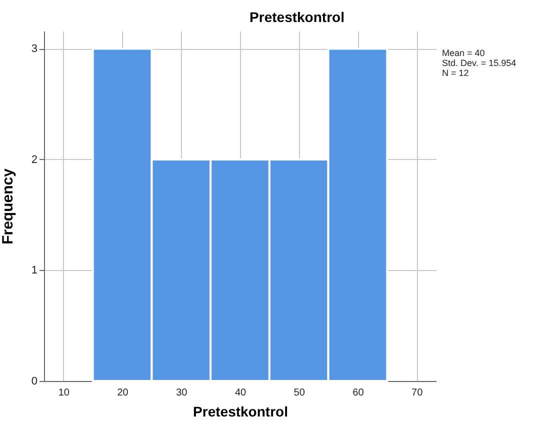 Image resolution: width=533 pixels, height=431 pixels. Describe the element at coordinates (34, 160) in the screenshot. I see `y-tick-label: 2` at that location.